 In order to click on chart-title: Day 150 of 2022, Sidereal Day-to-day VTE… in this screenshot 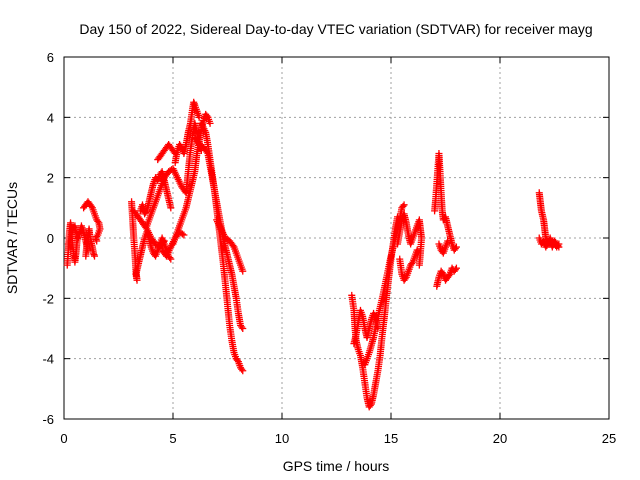, I will do `click(335, 29)`.